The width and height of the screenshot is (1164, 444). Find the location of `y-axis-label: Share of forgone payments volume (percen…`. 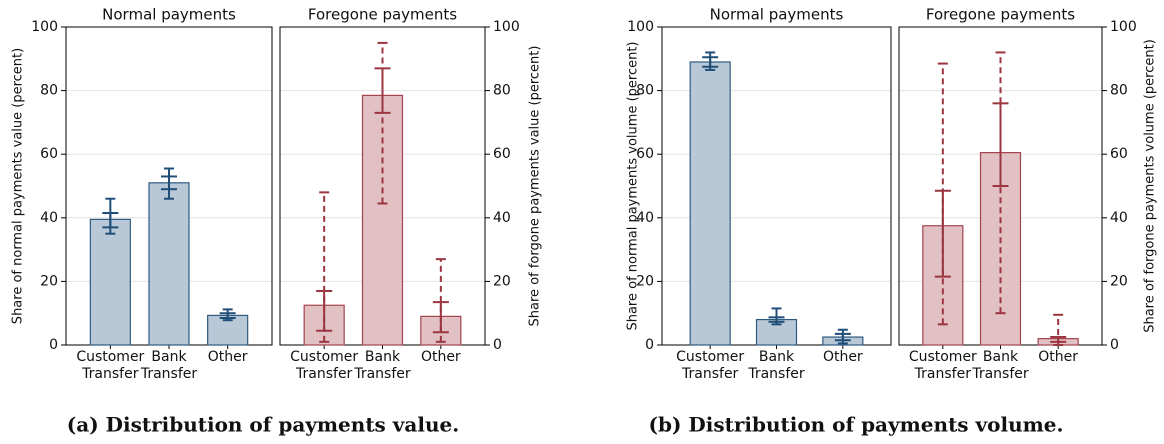

y-axis-label: Share of forgone payments volume (percen… is located at coordinates (1150, 186).